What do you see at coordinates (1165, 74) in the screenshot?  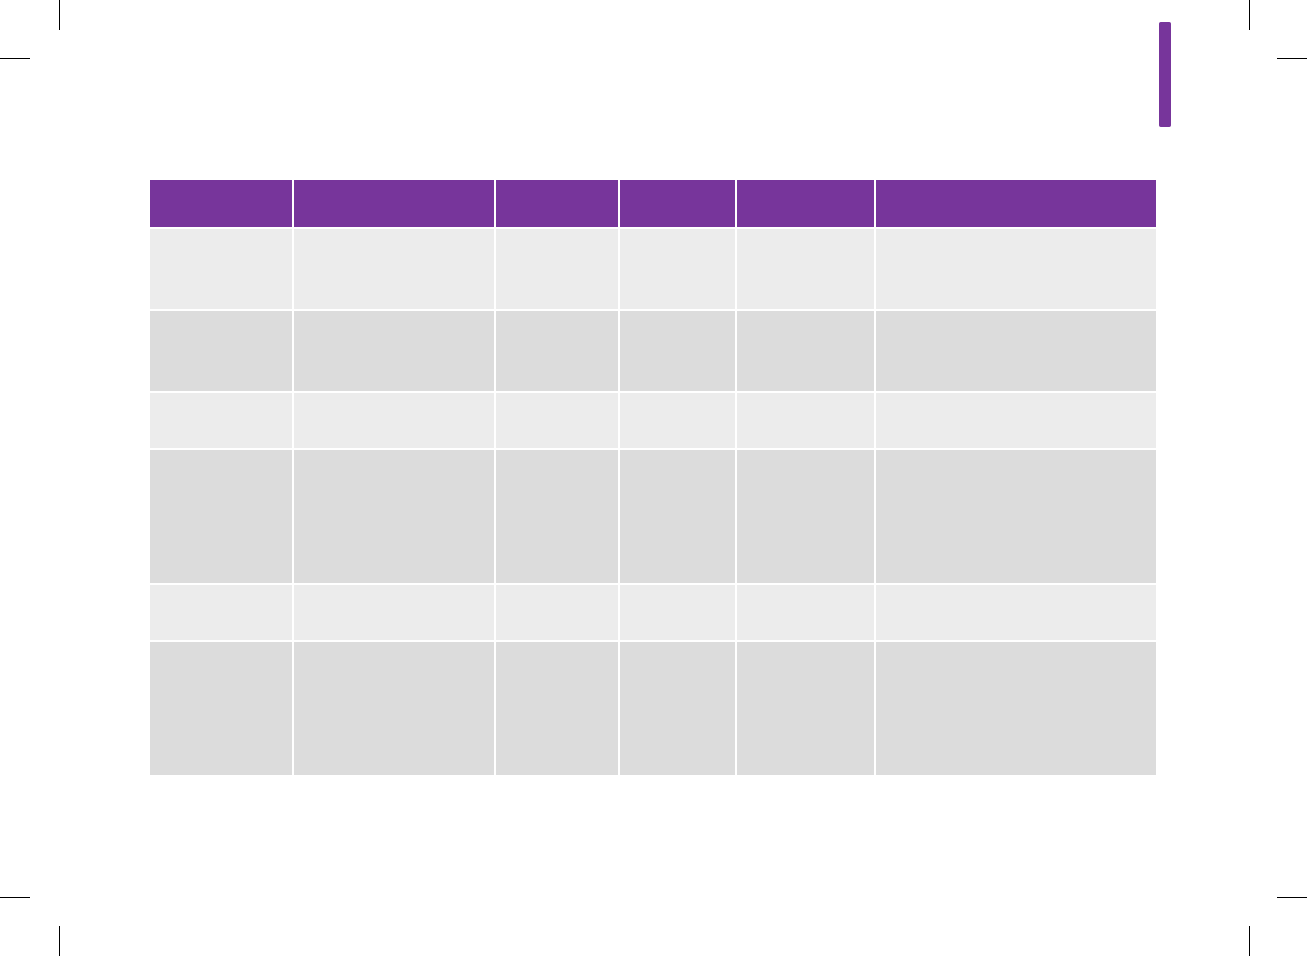 I see `section-tab-marker` at bounding box center [1165, 74].